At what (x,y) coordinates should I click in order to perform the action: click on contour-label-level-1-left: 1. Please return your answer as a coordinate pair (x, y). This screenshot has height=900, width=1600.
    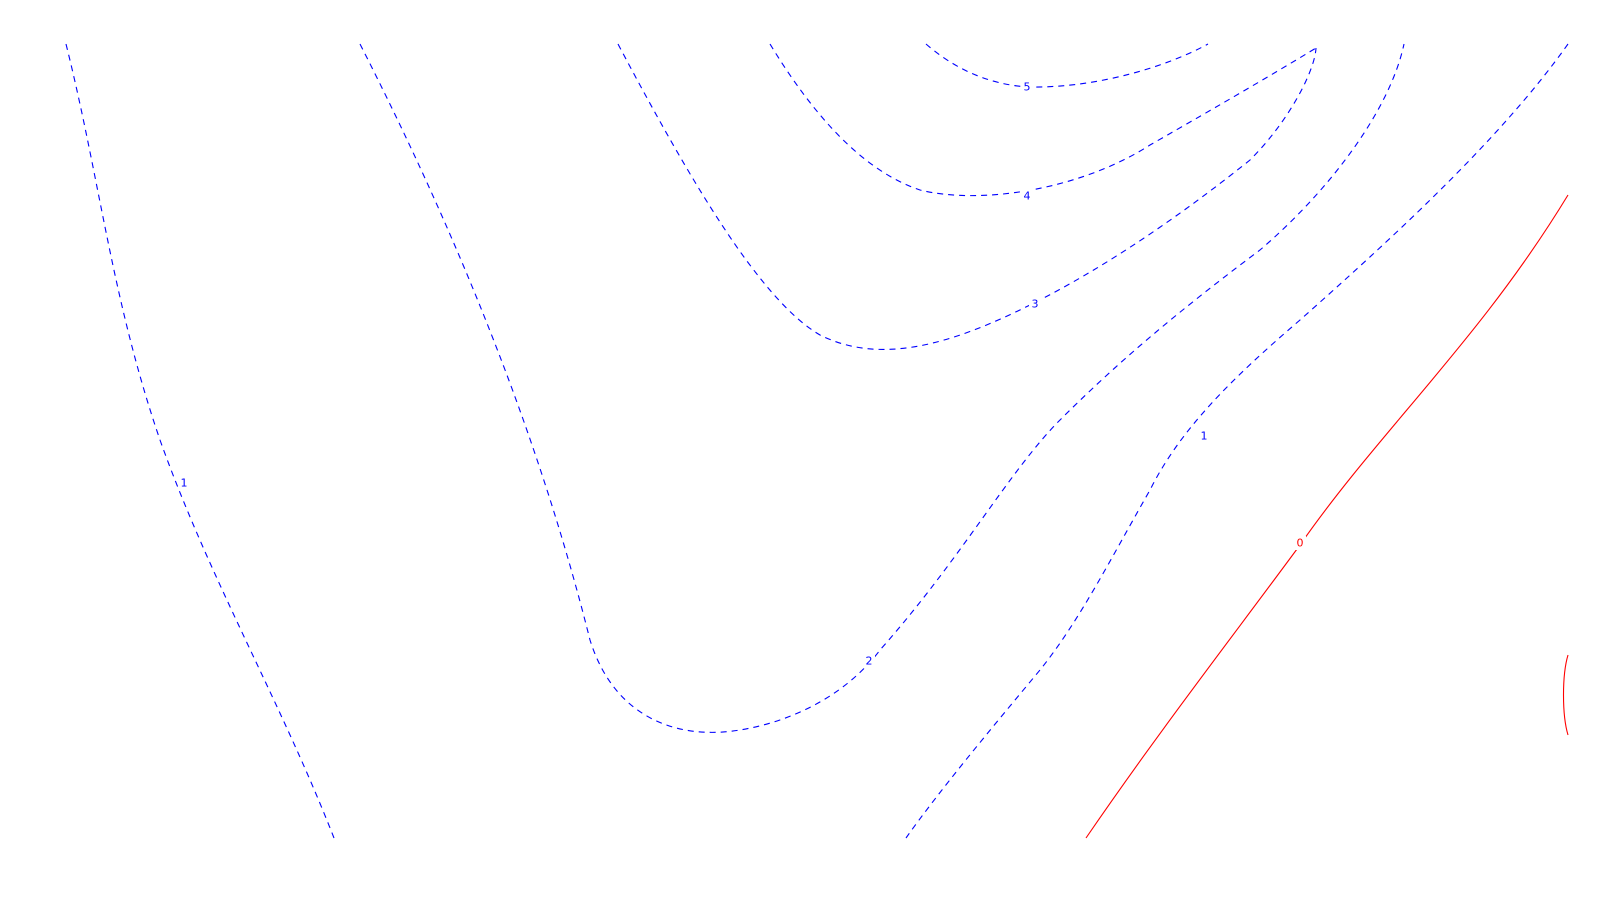
    Looking at the image, I should click on (184, 483).